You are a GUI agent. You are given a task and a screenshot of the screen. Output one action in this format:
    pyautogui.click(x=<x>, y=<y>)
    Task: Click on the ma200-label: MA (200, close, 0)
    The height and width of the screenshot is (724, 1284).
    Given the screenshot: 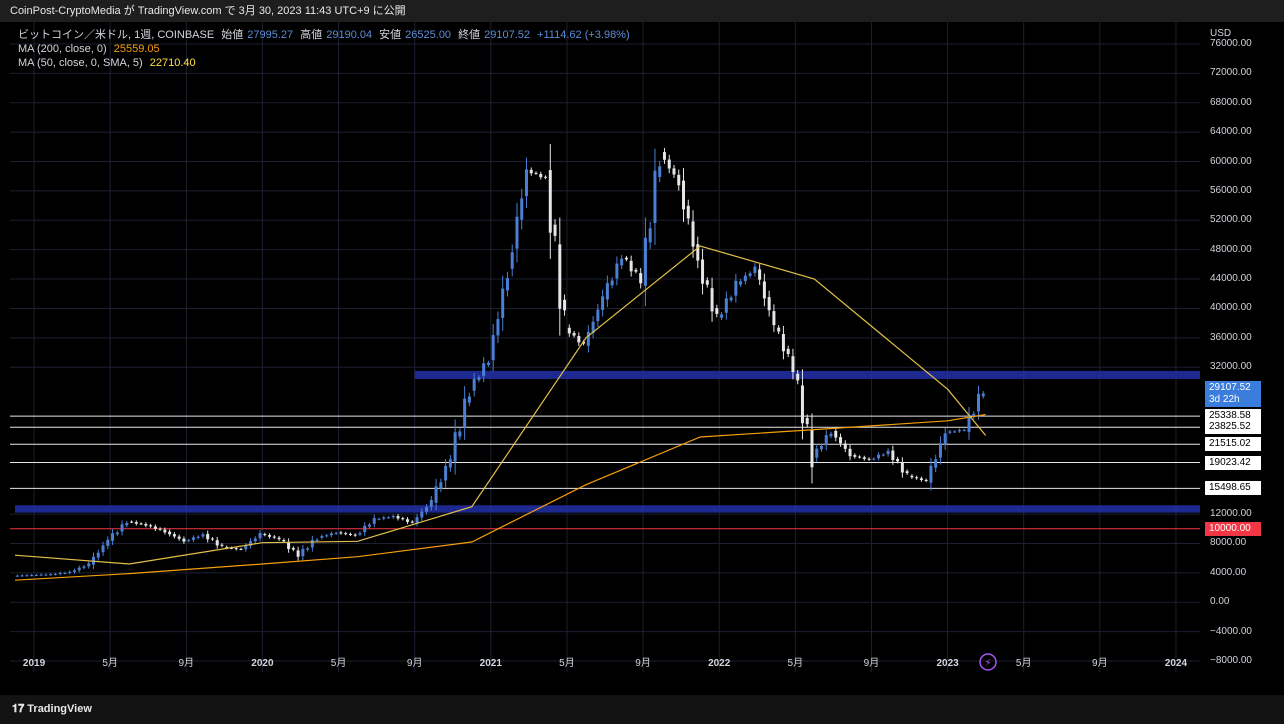 What is the action you would take?
    pyautogui.click(x=62, y=49)
    